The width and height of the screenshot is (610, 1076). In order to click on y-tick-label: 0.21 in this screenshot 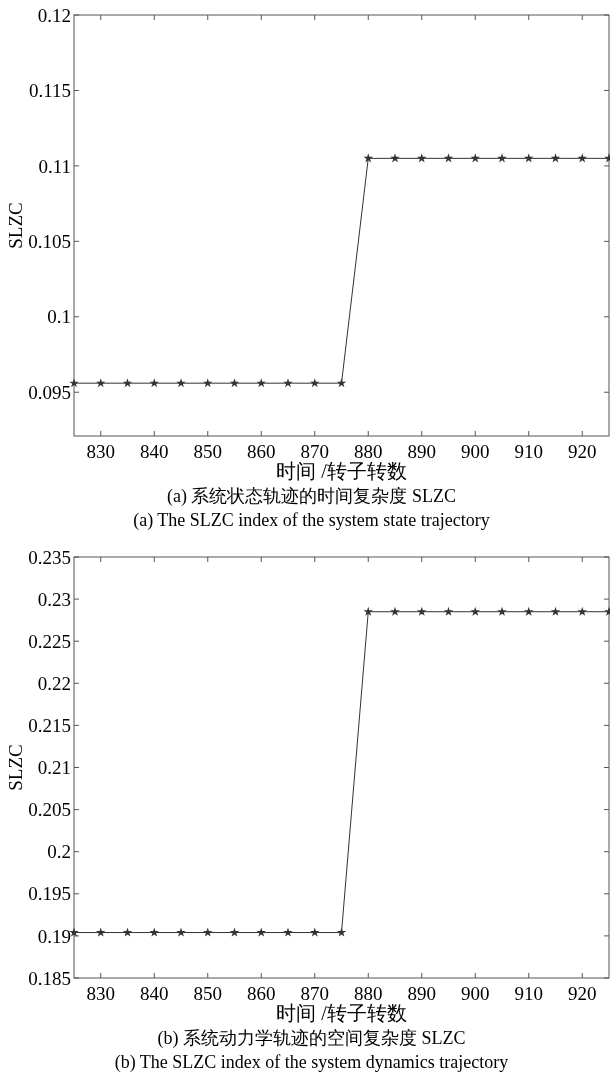, I will do `click(54, 768)`.